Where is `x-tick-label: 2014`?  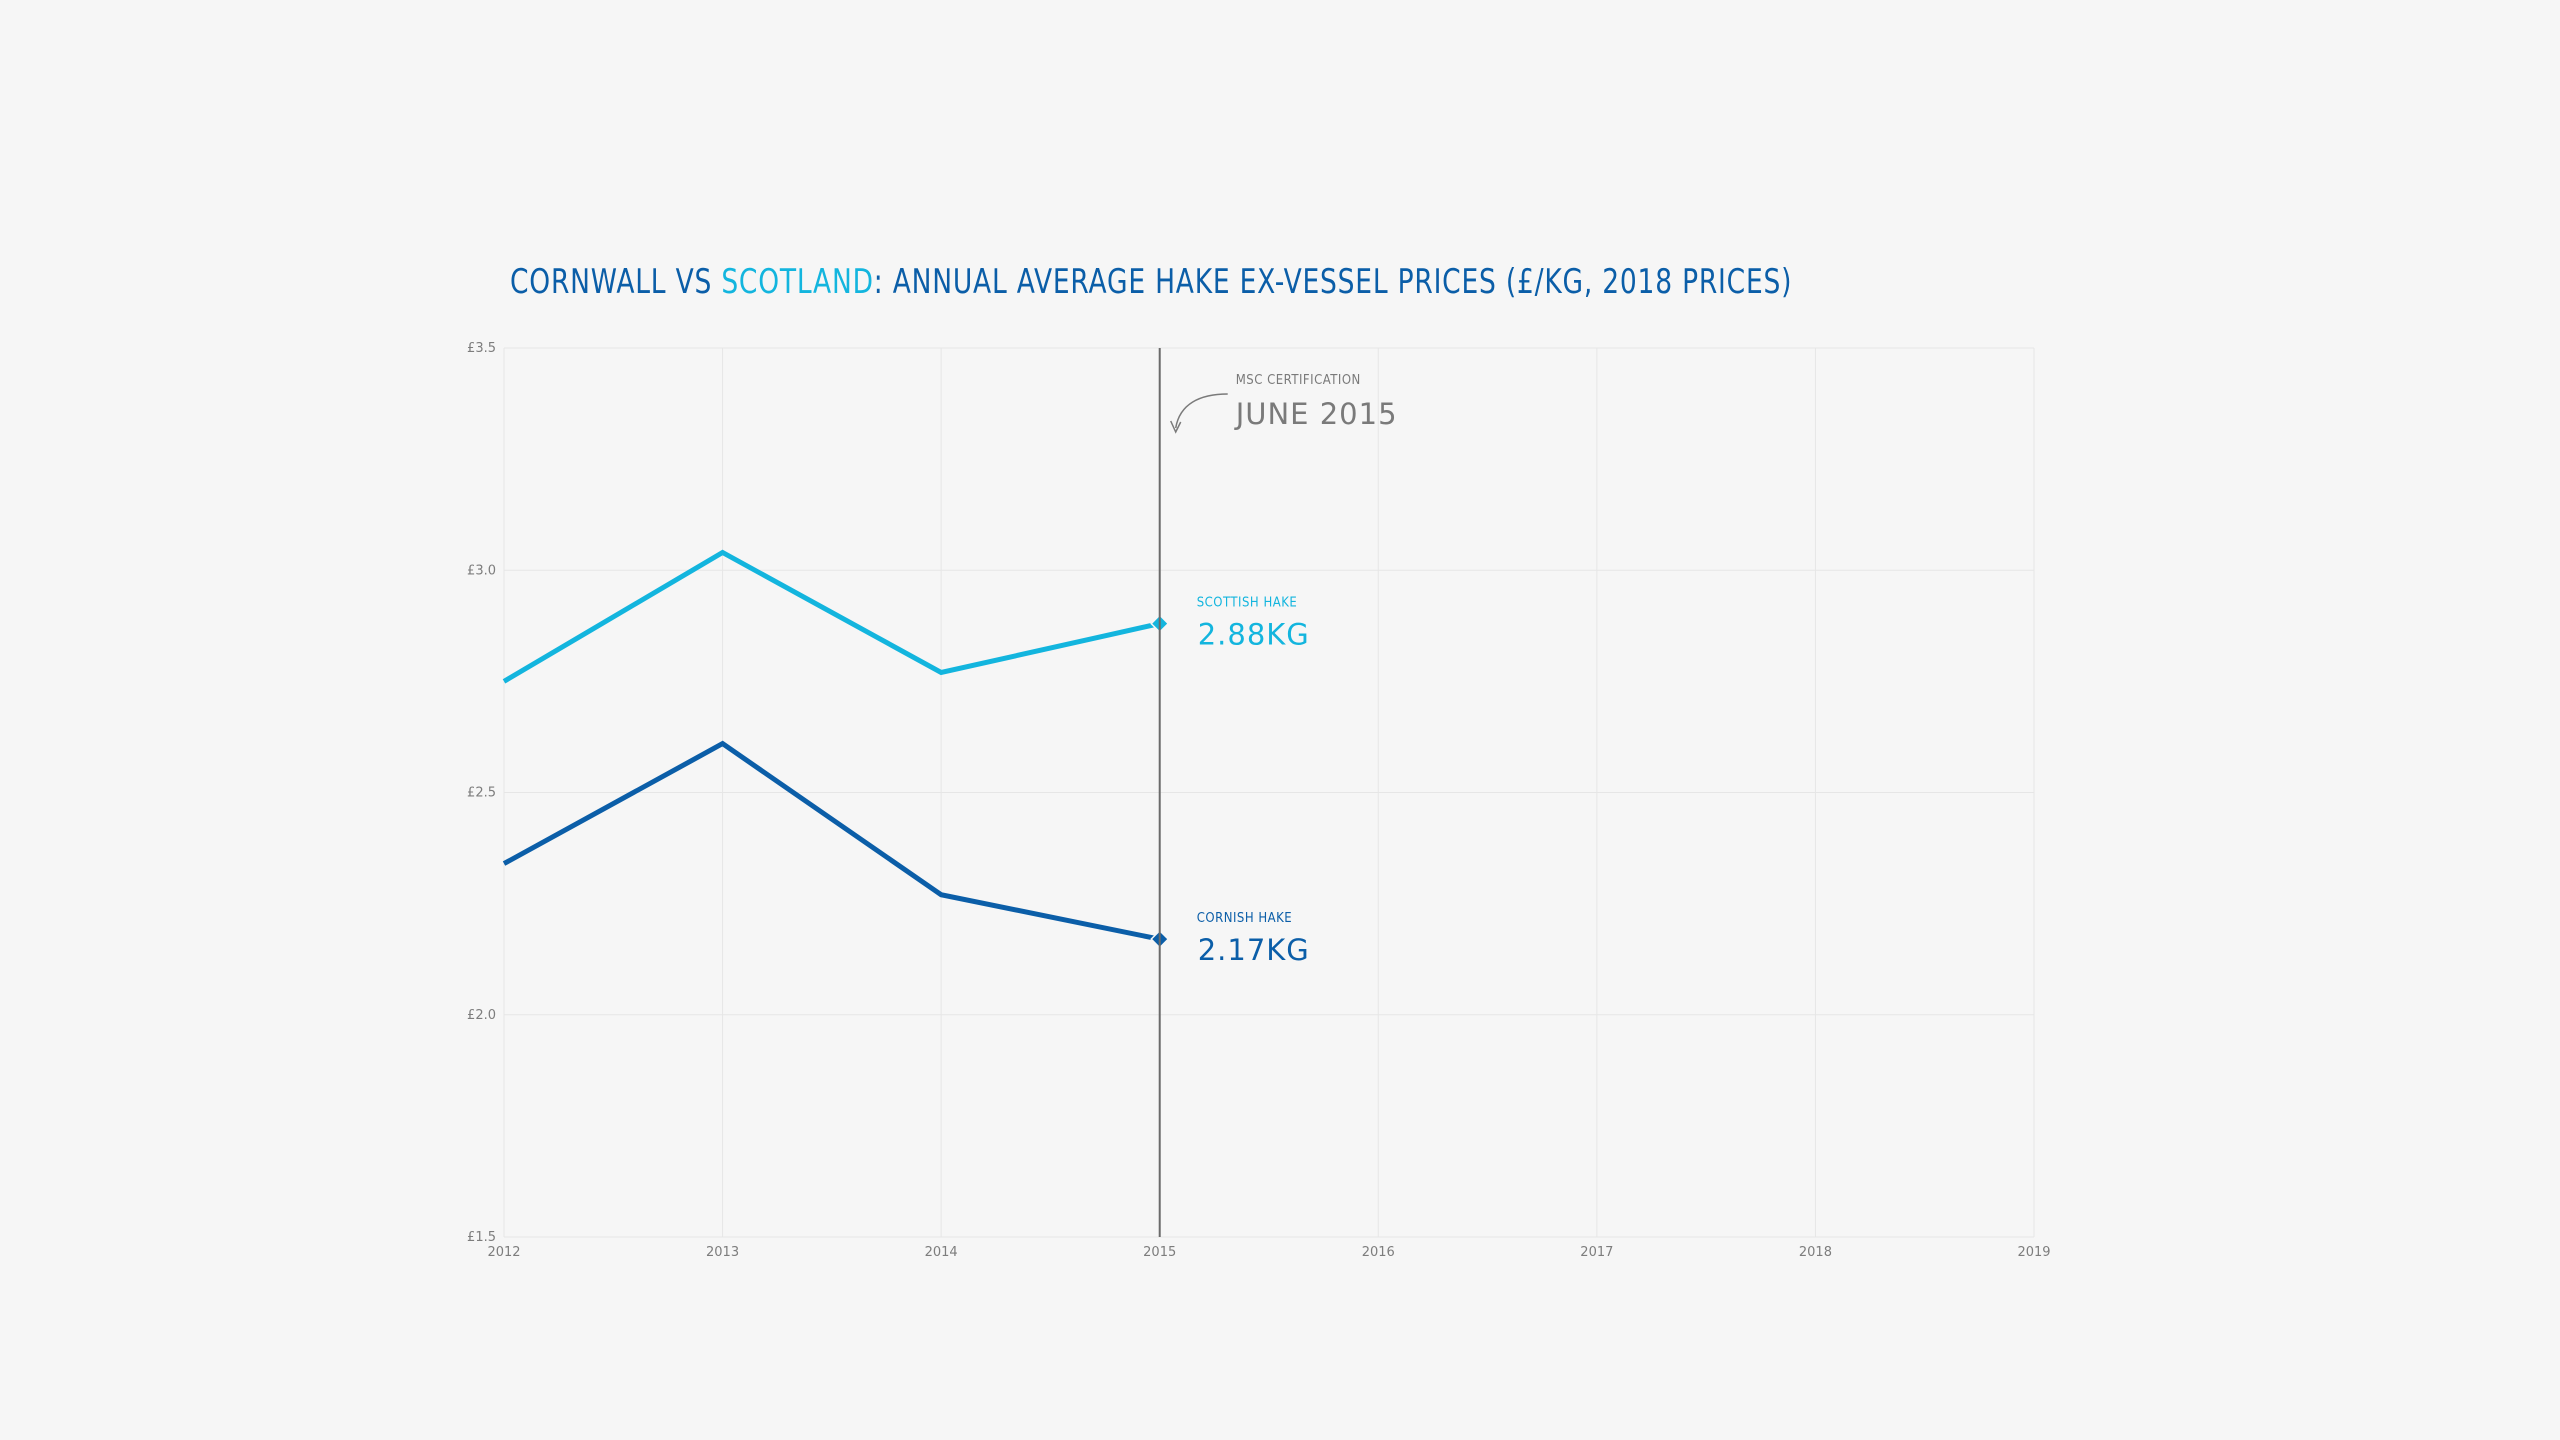 x-tick-label: 2014 is located at coordinates (941, 1252).